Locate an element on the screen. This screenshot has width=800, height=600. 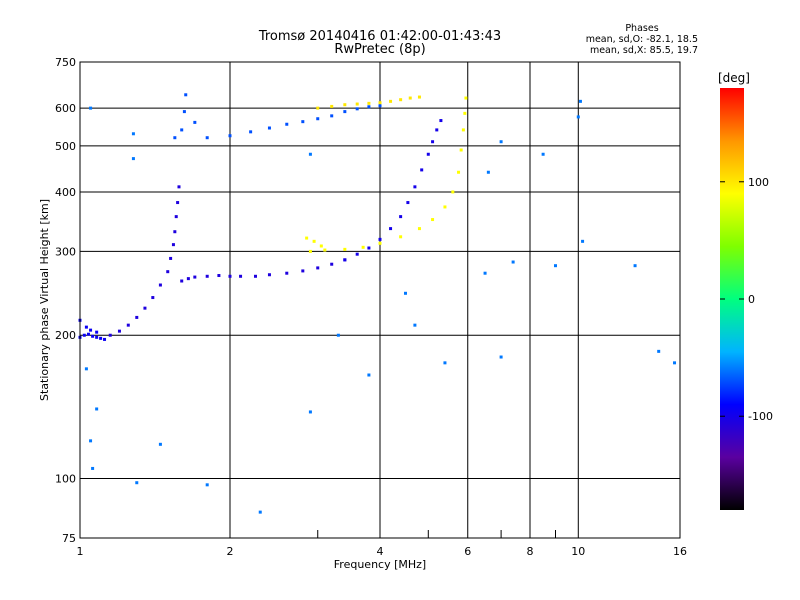
x-tick-labels: 1 2 4 6 8 10 16 is located at coordinates (382, 551).